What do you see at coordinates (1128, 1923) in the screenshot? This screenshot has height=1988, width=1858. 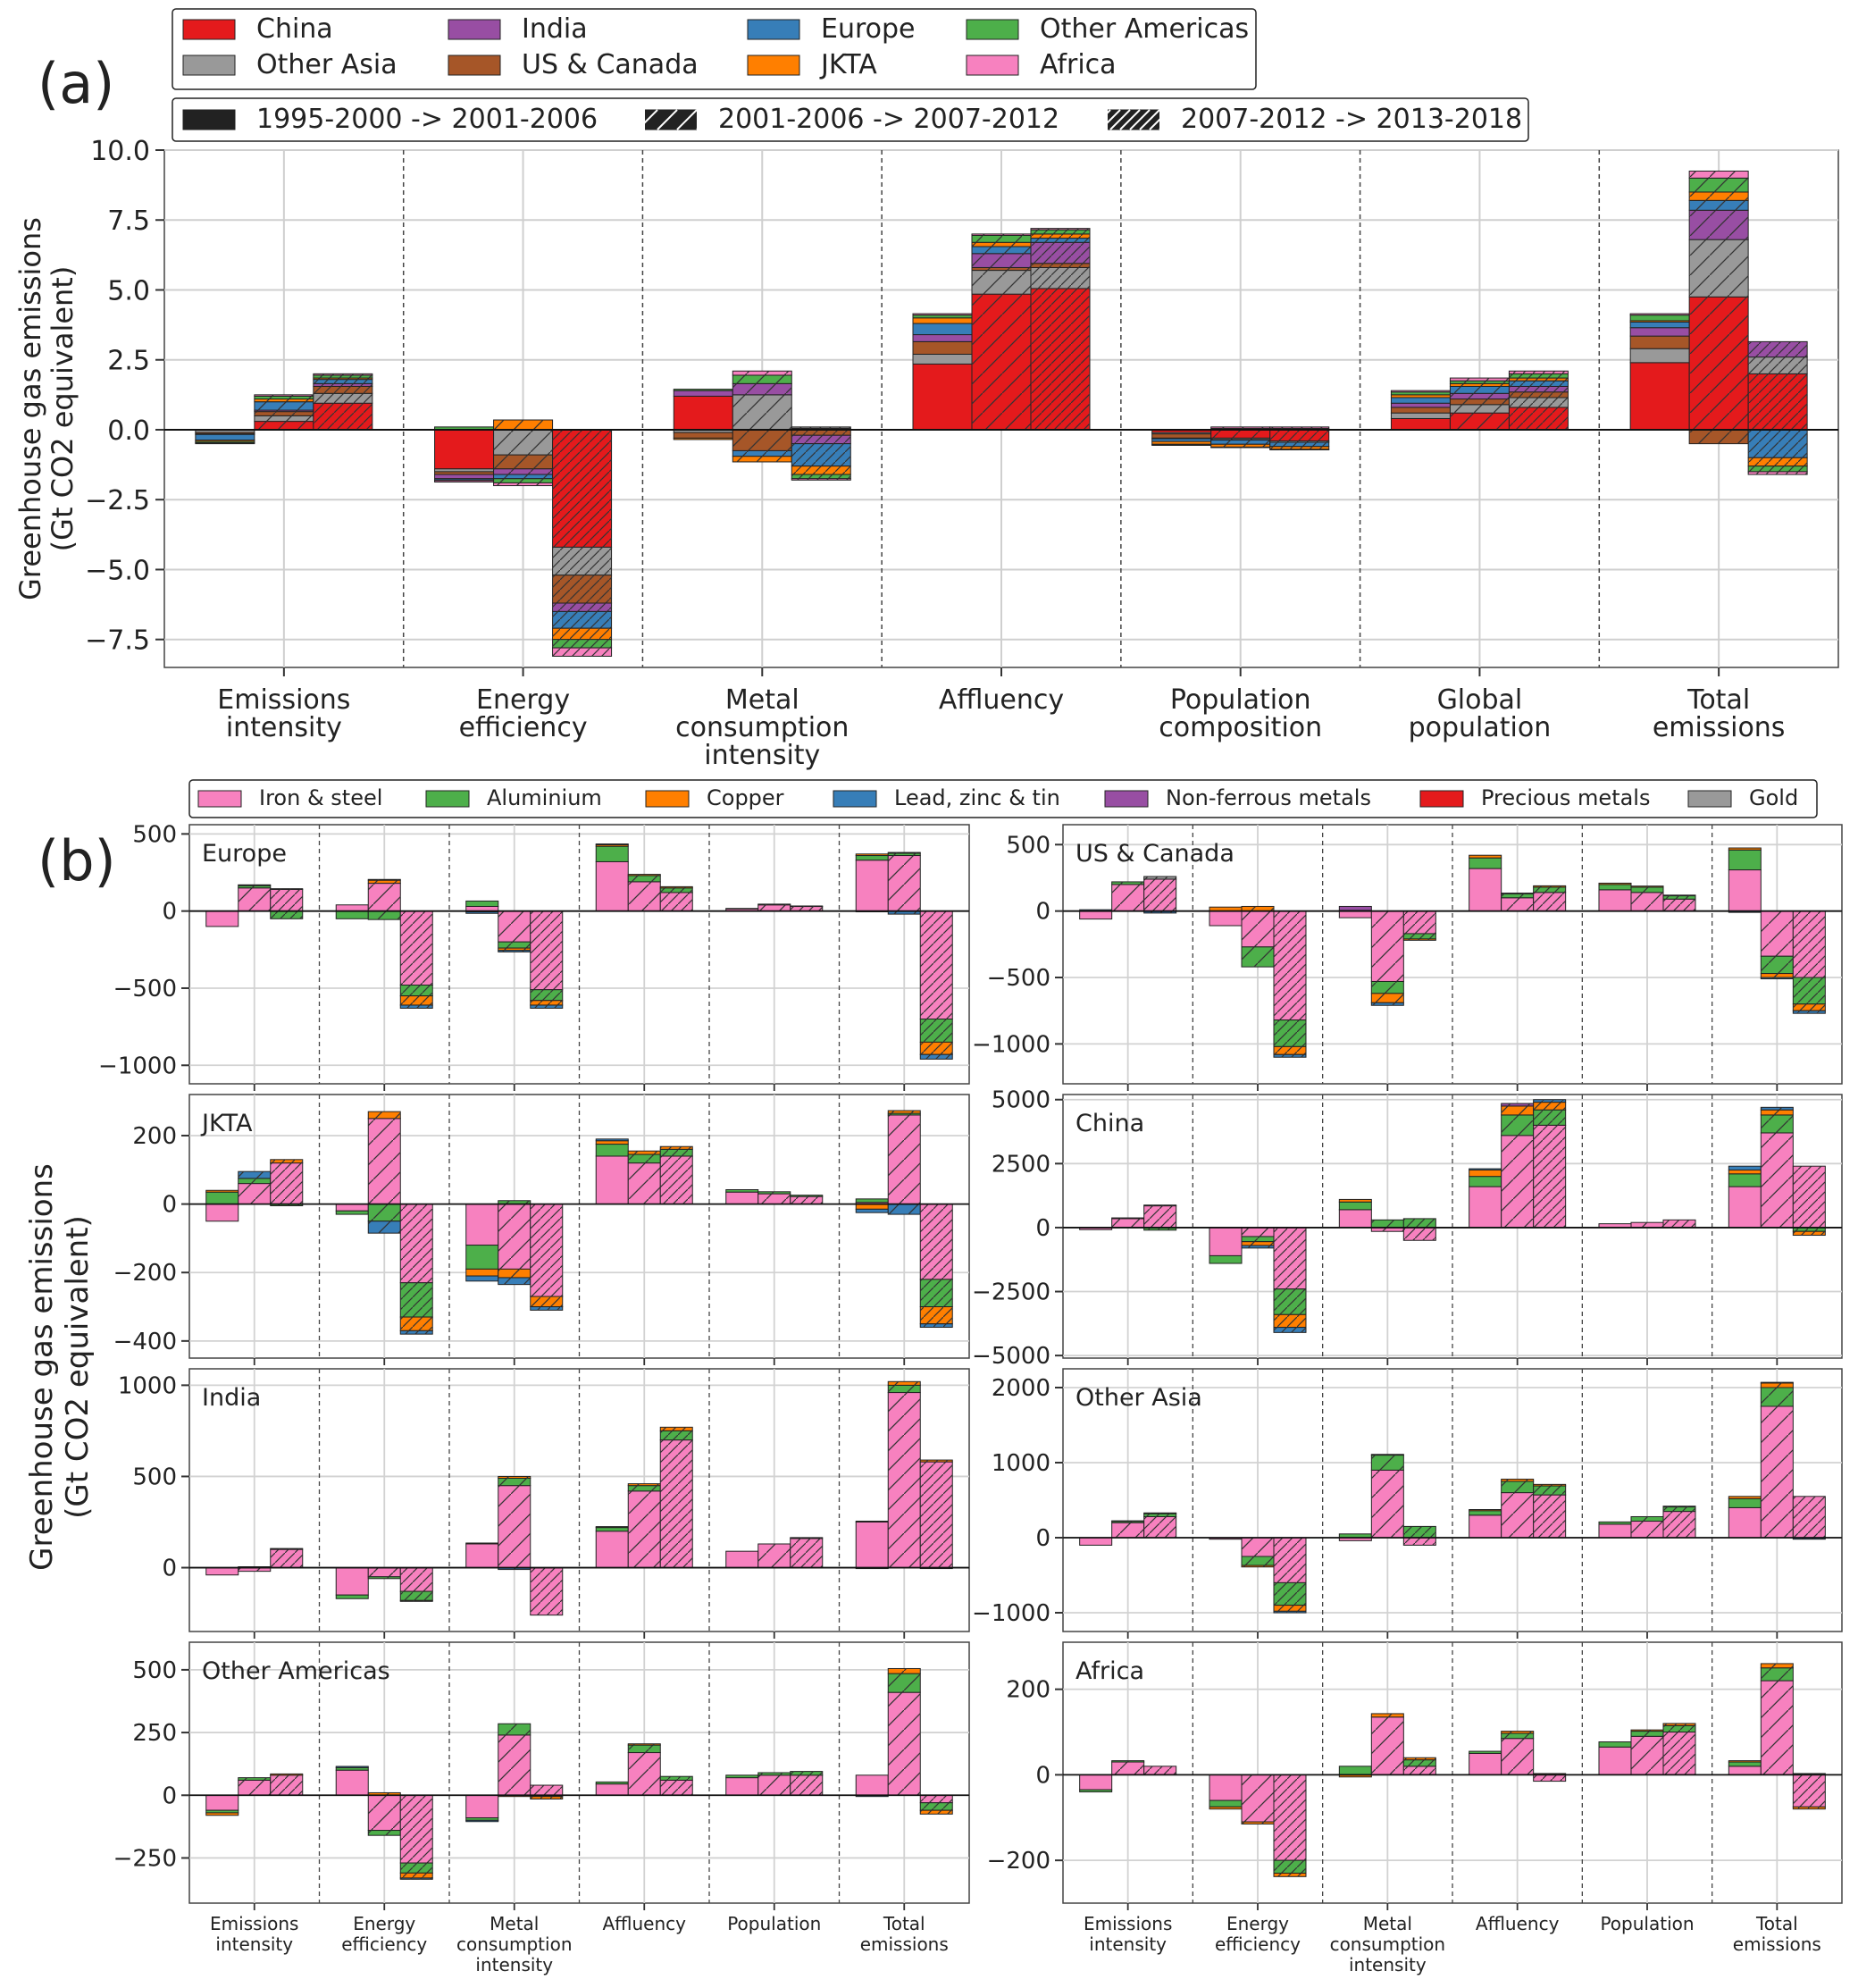 I see `panel-xtick-label: Emissions` at bounding box center [1128, 1923].